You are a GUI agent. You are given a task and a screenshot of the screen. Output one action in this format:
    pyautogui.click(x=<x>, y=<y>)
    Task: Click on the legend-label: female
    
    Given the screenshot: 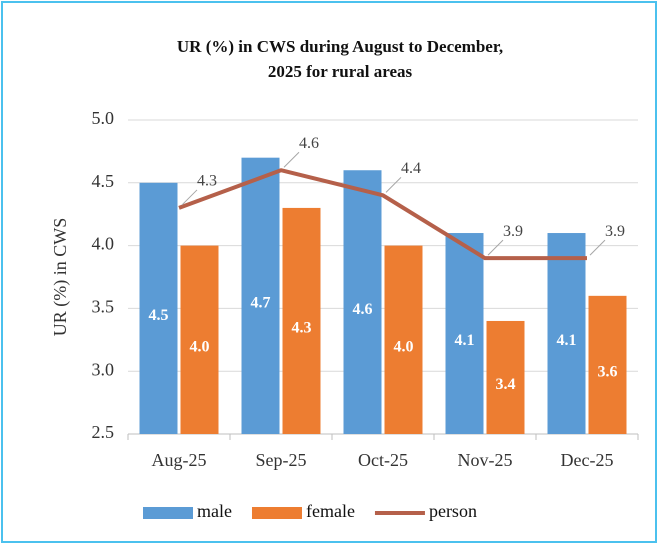 What is the action you would take?
    pyautogui.click(x=330, y=511)
    